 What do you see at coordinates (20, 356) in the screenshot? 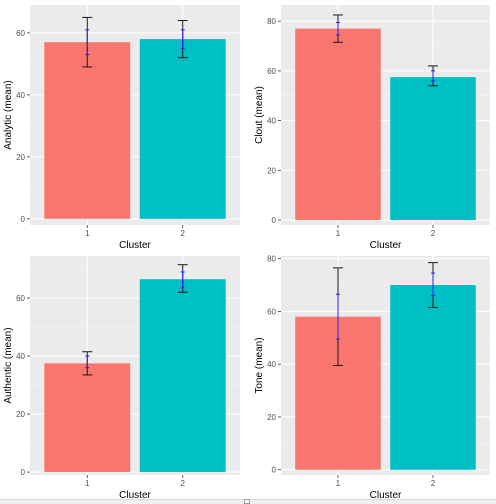
I see `authentic-y-tick-label: 40` at bounding box center [20, 356].